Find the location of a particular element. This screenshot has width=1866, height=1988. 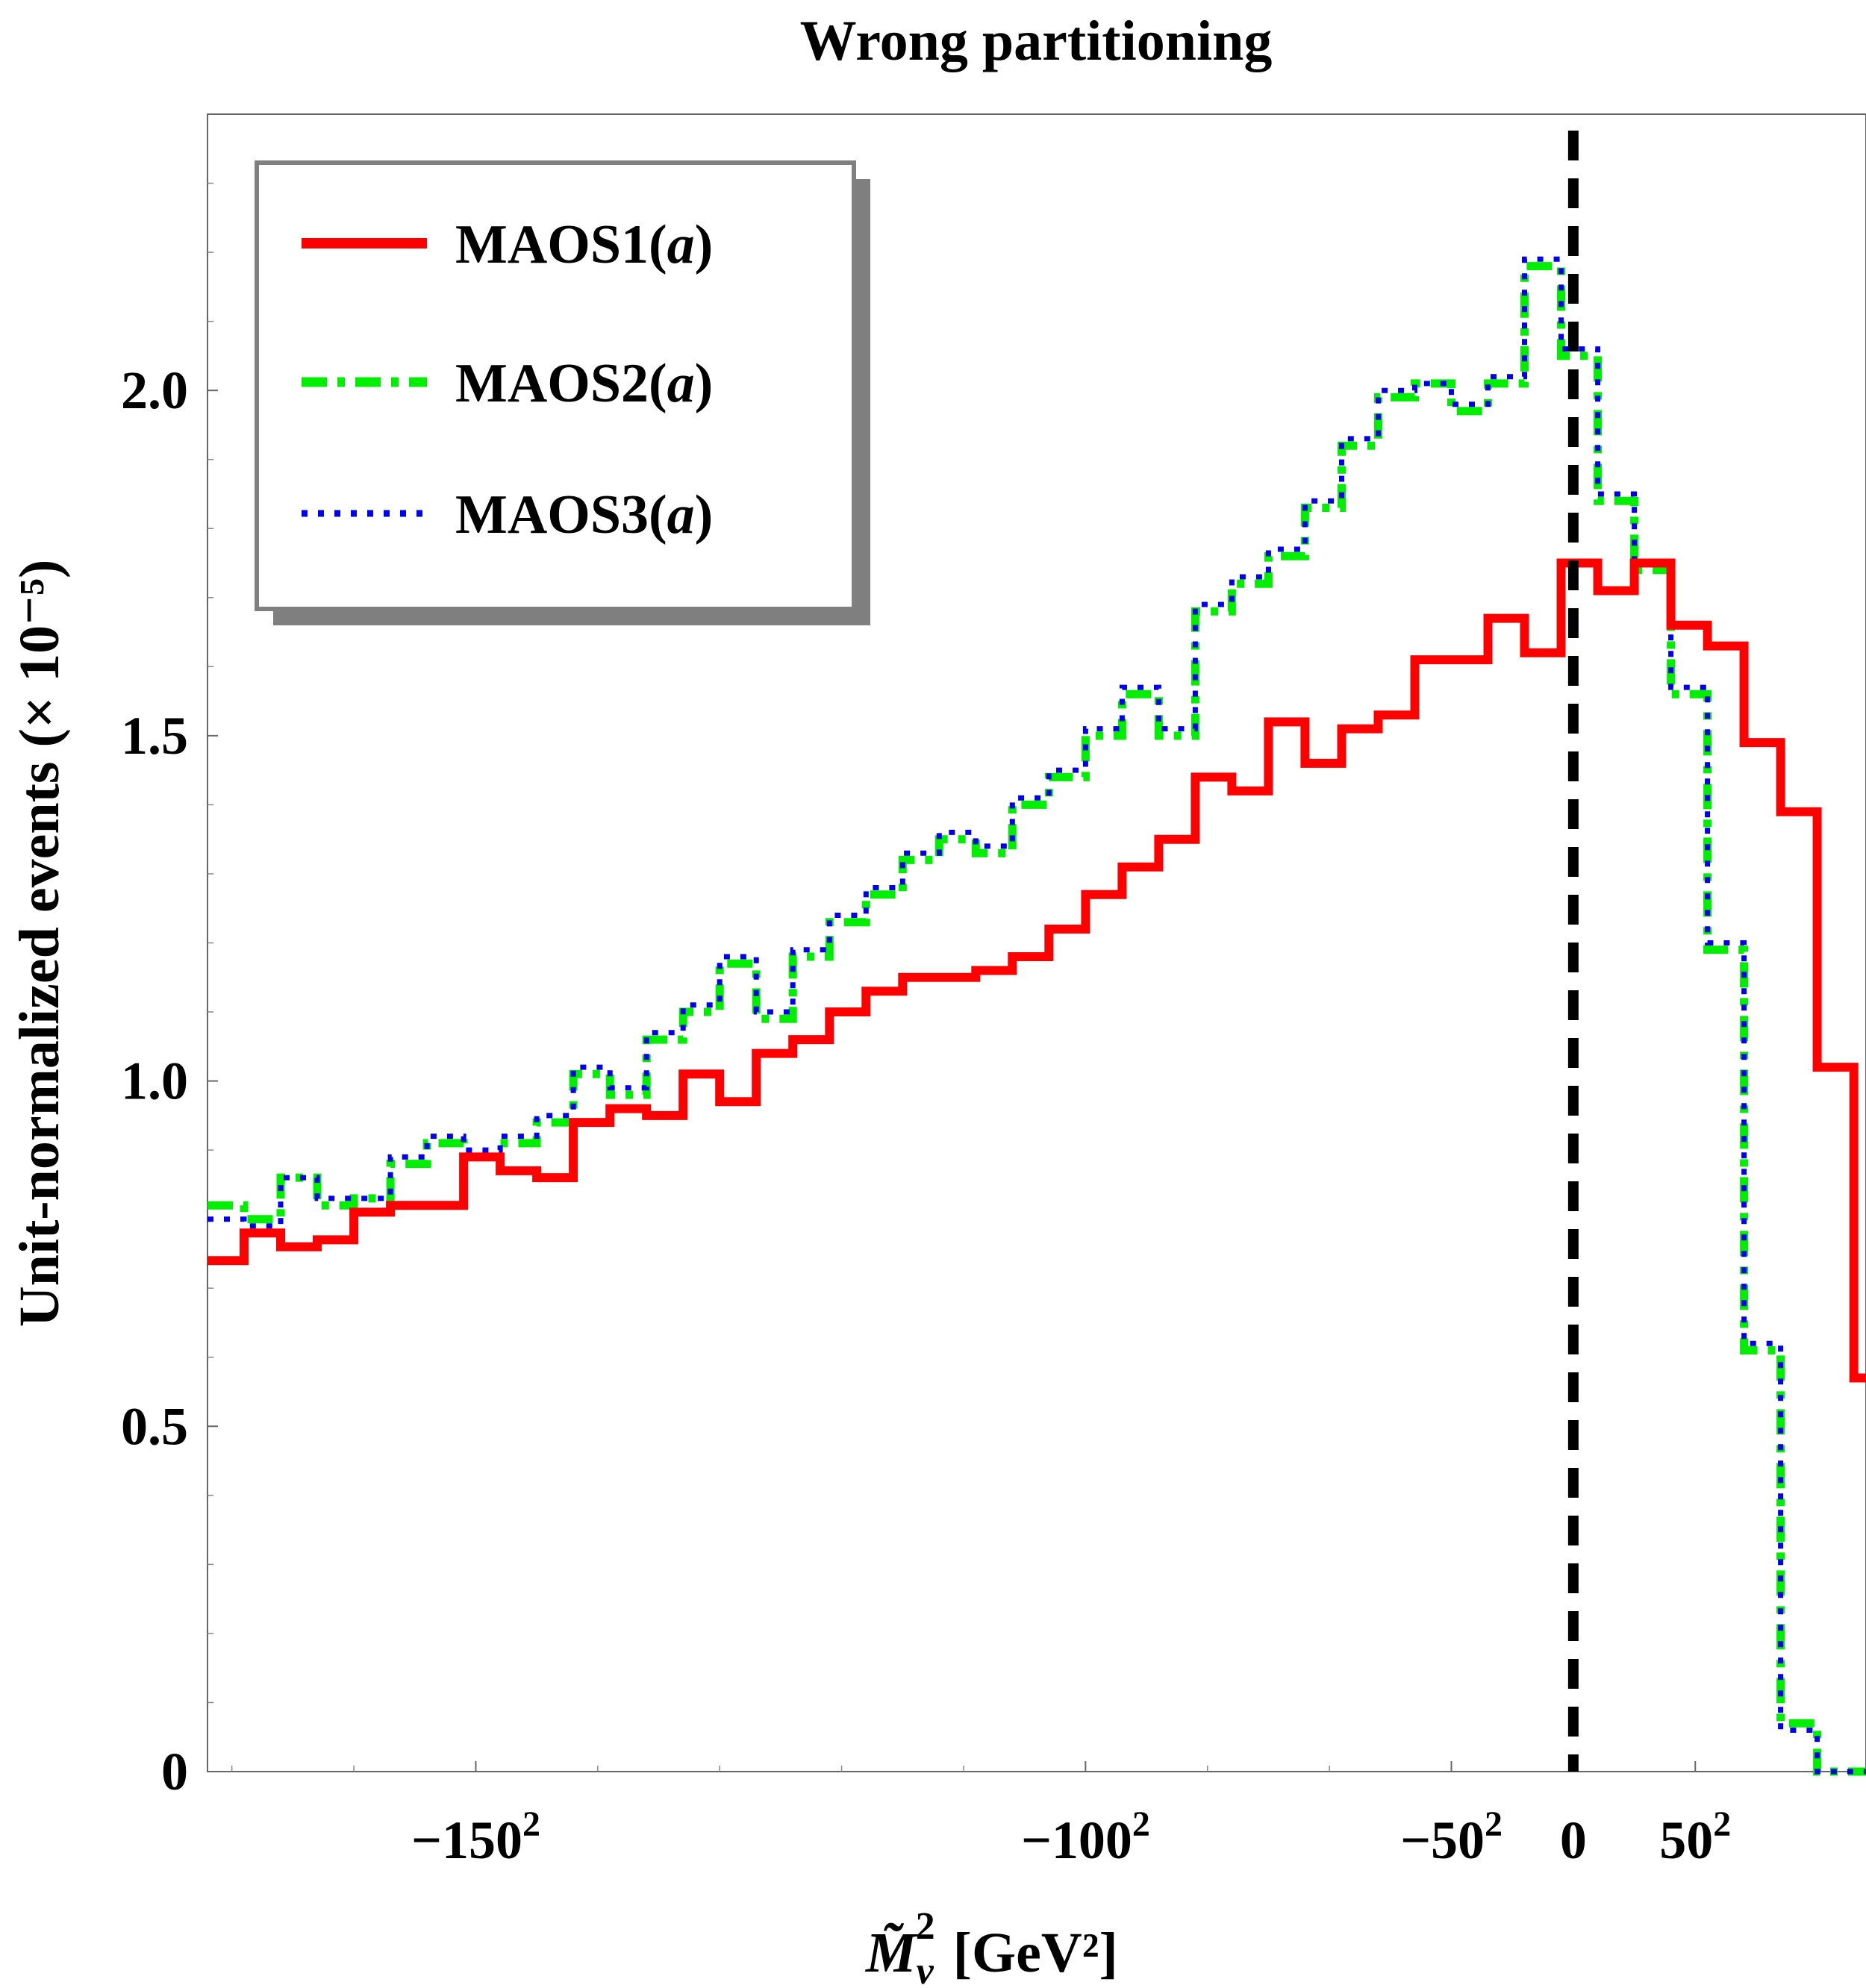

legend-label-maos1: MAOS1(a) is located at coordinates (584, 244).